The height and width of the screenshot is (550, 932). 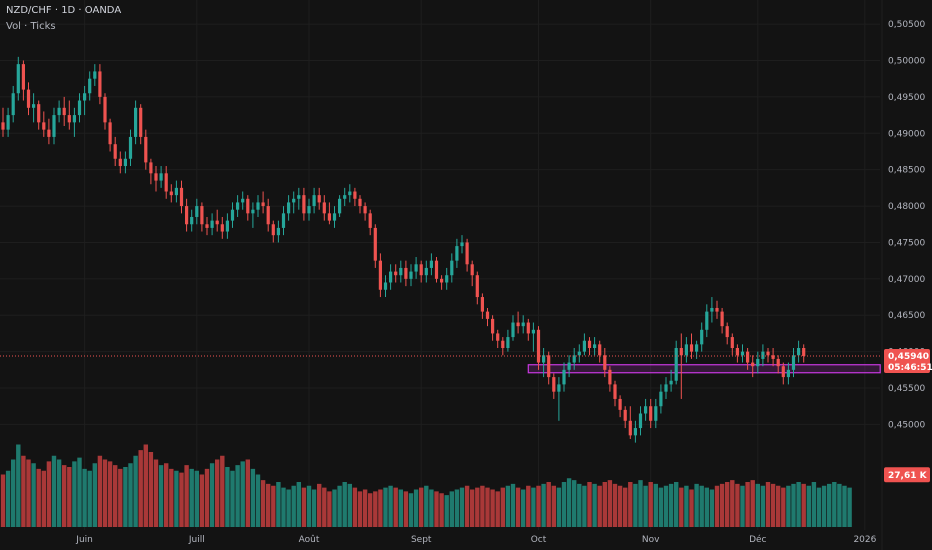 I want to click on time-axis: Juin Juill Août Sept Oct Nov Déc 2026, so click(x=475, y=539).